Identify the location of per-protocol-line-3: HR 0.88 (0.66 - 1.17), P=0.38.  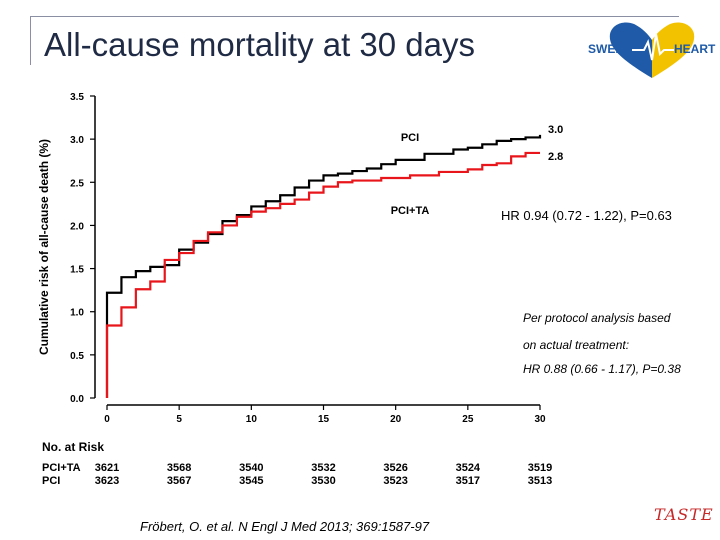
(602, 369).